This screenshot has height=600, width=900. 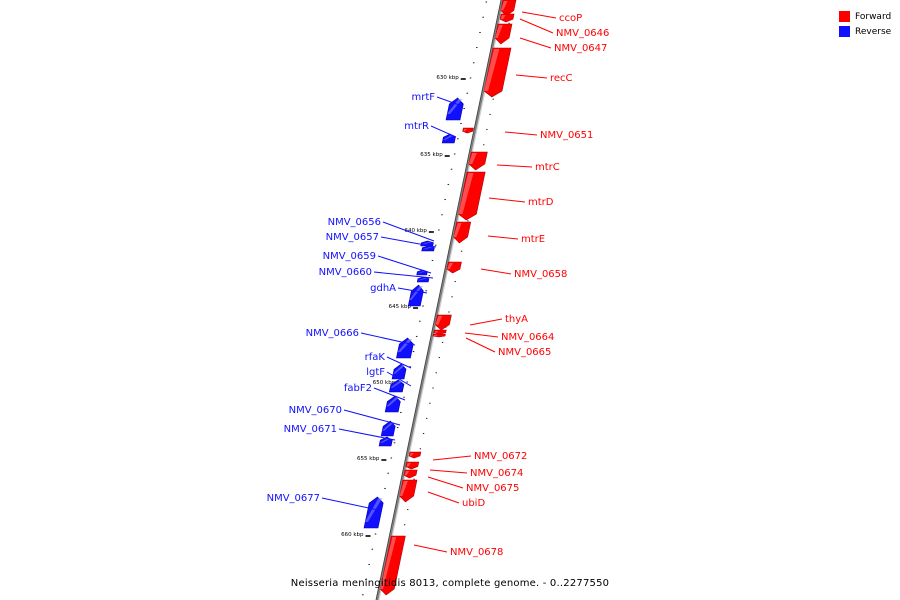 What do you see at coordinates (524, 352) in the screenshot?
I see `gene-label: NMV_0665` at bounding box center [524, 352].